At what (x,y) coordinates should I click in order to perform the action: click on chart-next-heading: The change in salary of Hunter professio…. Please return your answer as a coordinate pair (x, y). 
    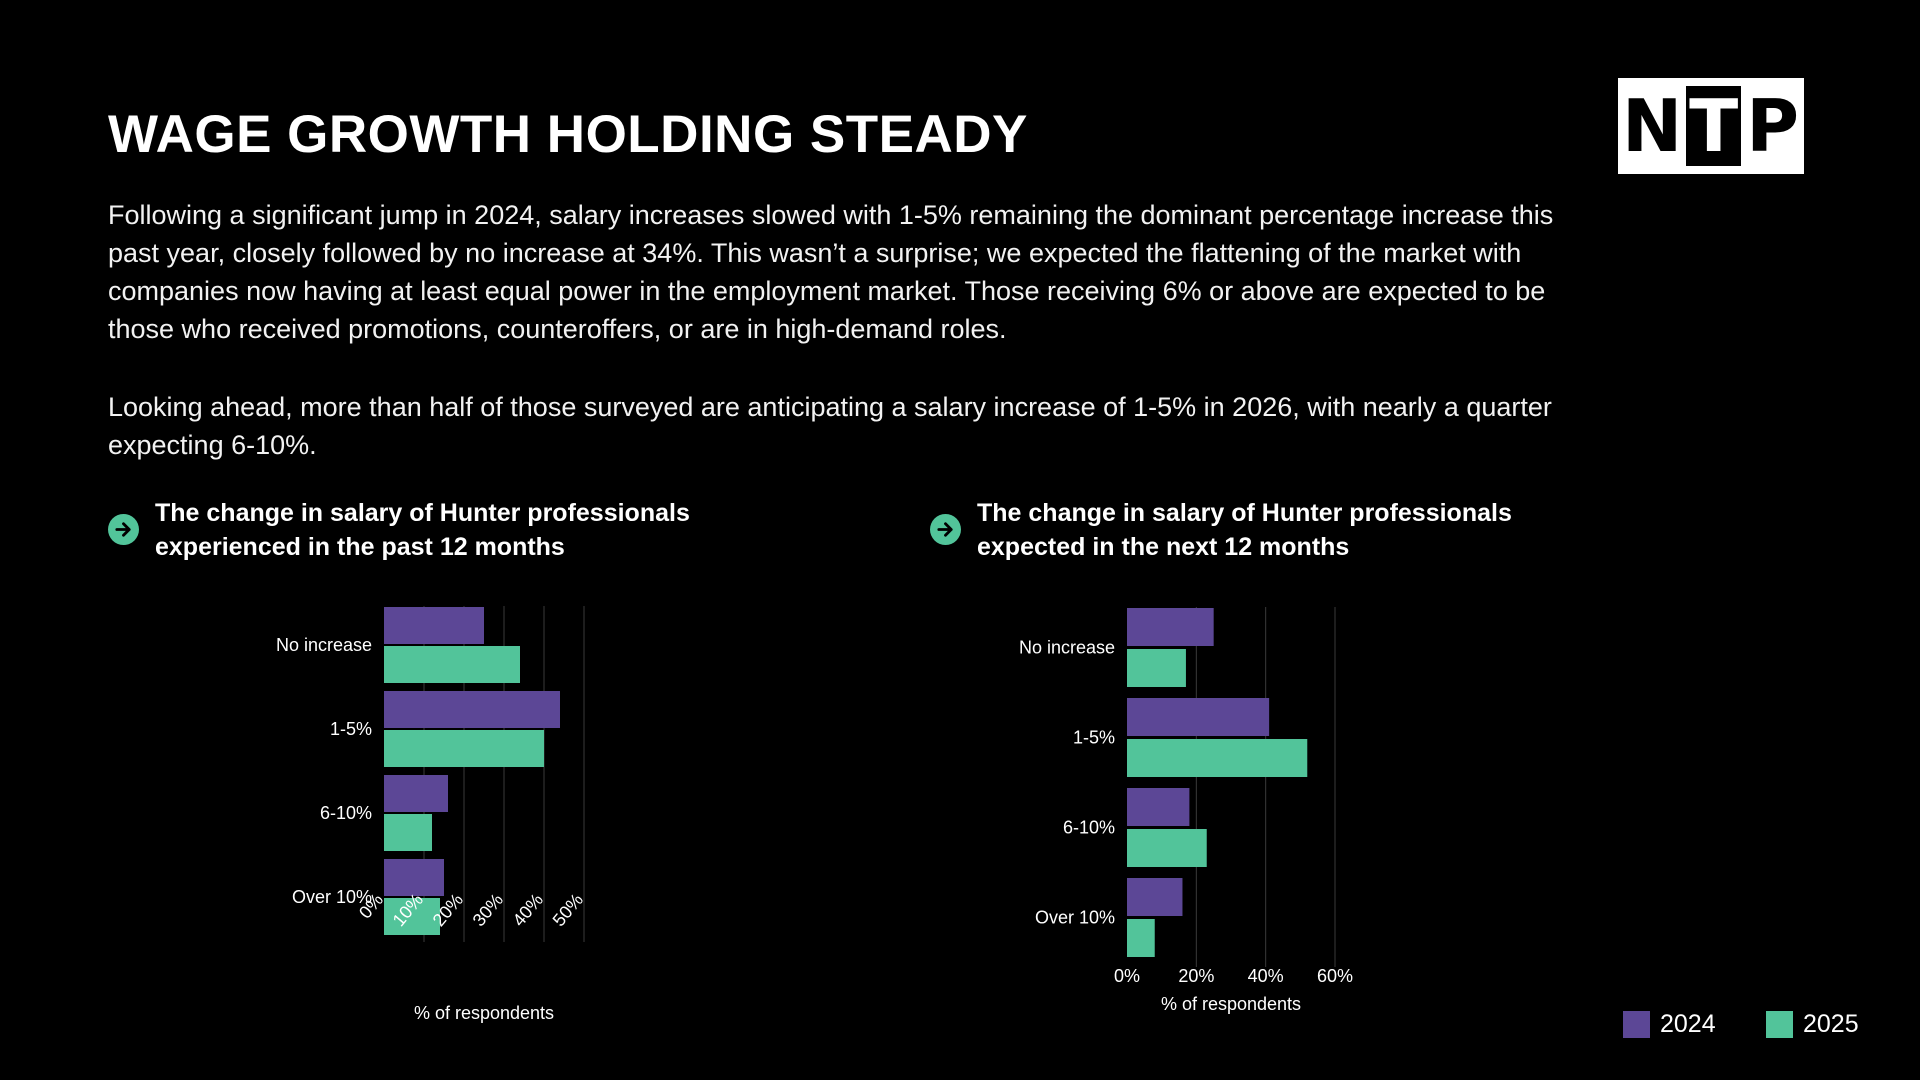
    Looking at the image, I should click on (1263, 530).